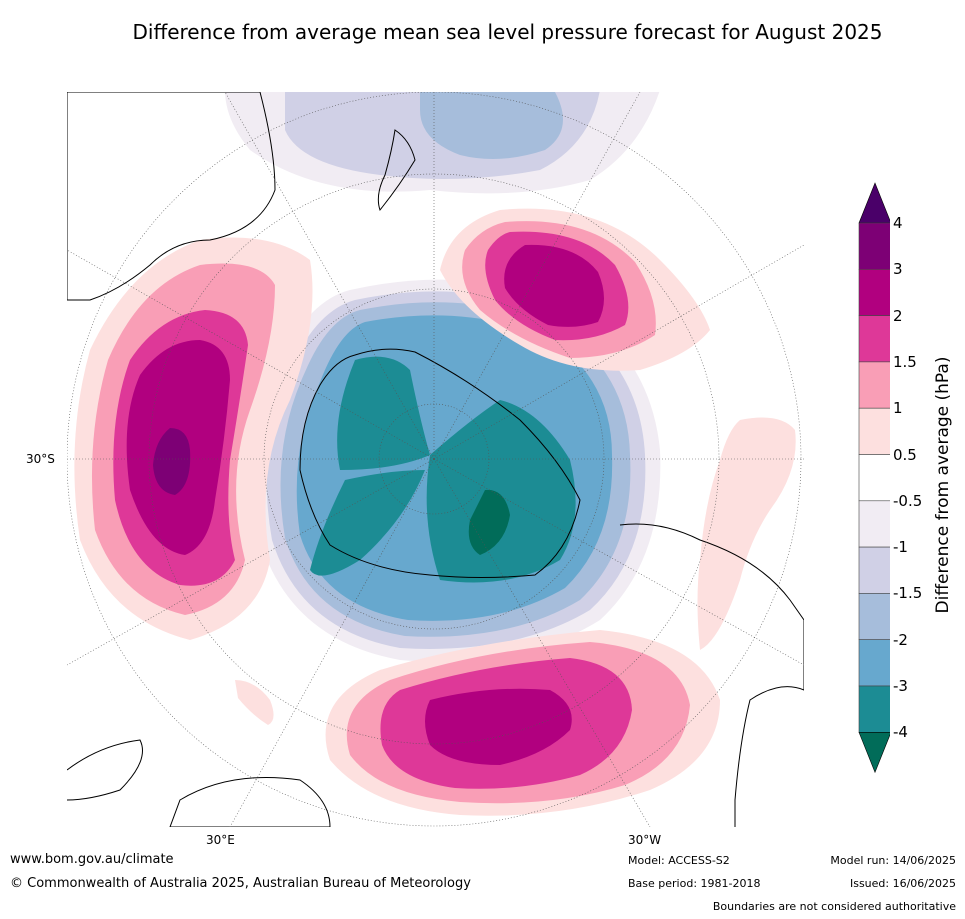 This screenshot has height=919, width=965. I want to click on footer-base-period: Base period: 1981-2018, so click(694, 883).